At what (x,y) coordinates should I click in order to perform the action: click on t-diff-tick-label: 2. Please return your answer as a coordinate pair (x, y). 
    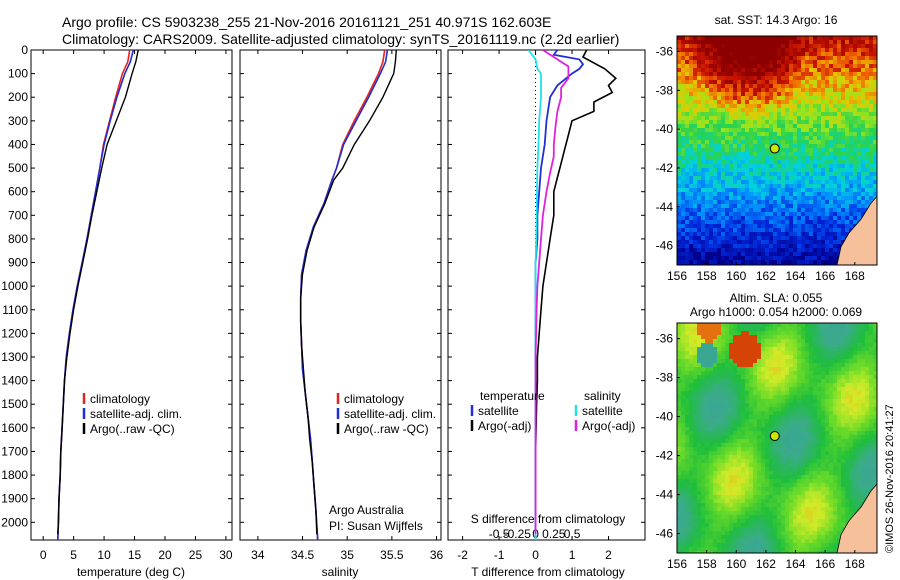
    Looking at the image, I should click on (608, 555).